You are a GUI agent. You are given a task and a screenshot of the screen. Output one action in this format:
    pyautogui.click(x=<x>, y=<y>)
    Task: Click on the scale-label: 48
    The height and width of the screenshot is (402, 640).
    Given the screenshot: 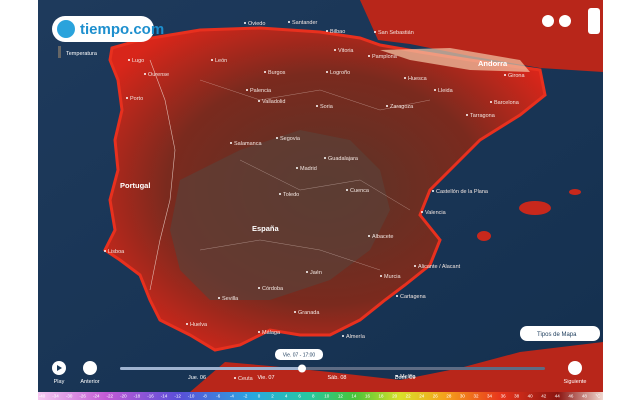 What is the action you would take?
    pyautogui.click(x=585, y=396)
    